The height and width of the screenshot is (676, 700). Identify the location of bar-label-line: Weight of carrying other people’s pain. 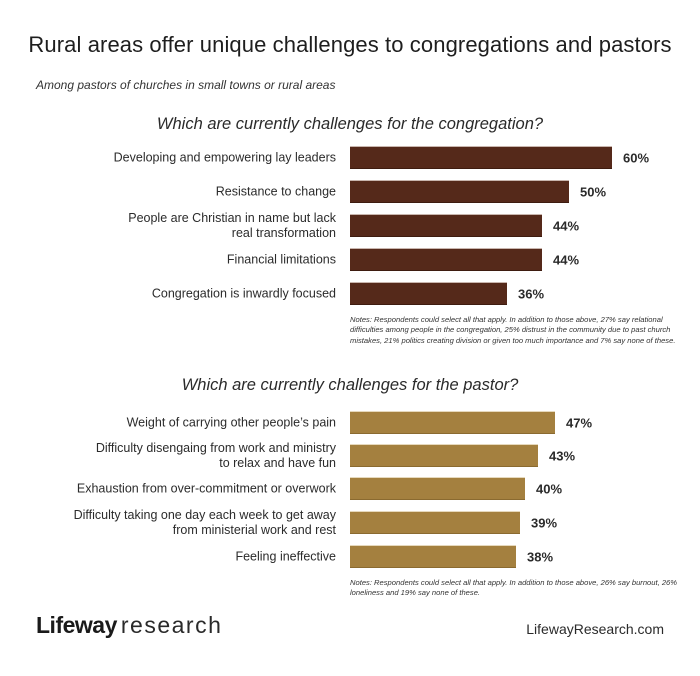
(231, 422).